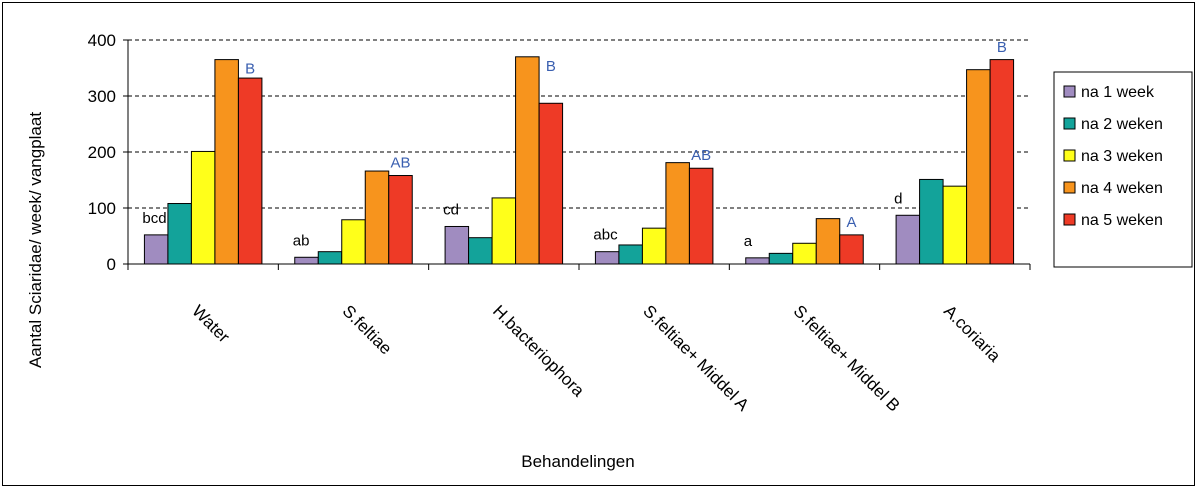 The width and height of the screenshot is (1197, 488). What do you see at coordinates (102, 40) in the screenshot?
I see `y-tick-label: 400` at bounding box center [102, 40].